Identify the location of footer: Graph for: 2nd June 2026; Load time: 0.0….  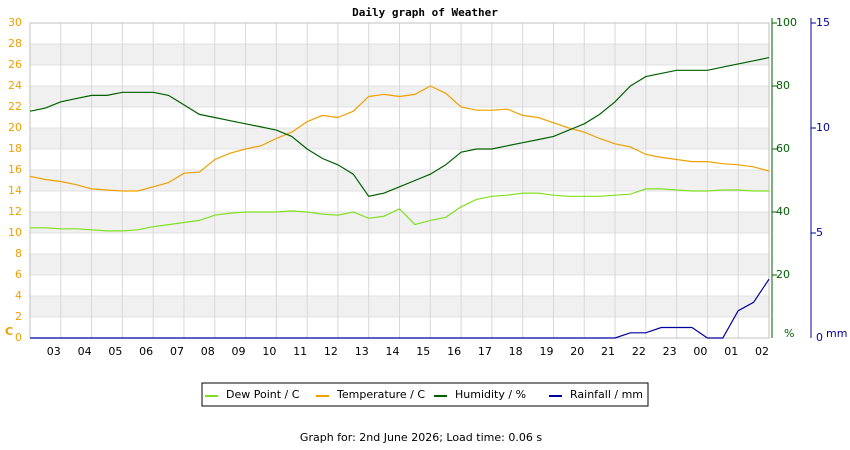
(421, 437).